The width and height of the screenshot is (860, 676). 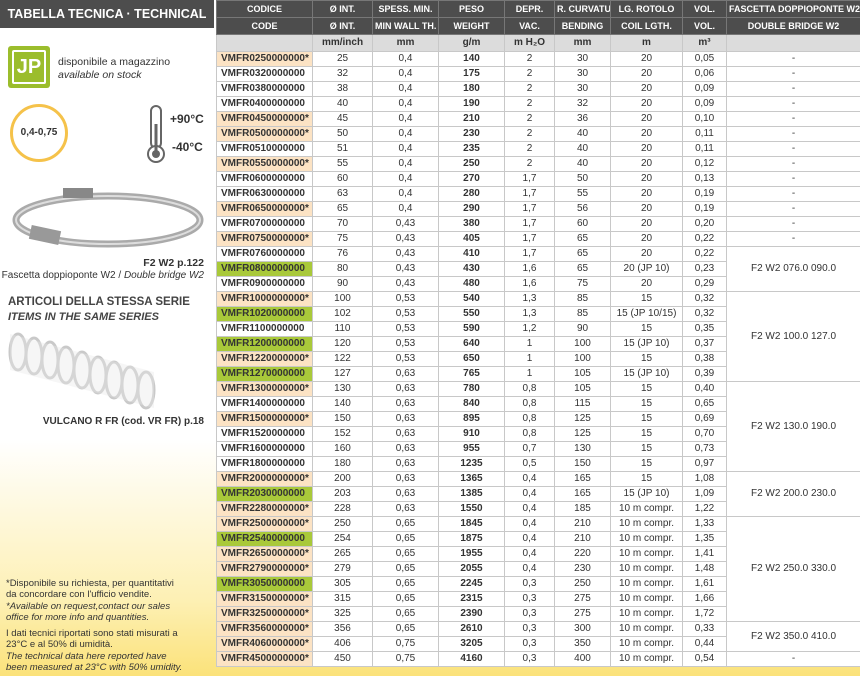 What do you see at coordinates (582, 164) in the screenshot?
I see `value-cell: 40` at bounding box center [582, 164].